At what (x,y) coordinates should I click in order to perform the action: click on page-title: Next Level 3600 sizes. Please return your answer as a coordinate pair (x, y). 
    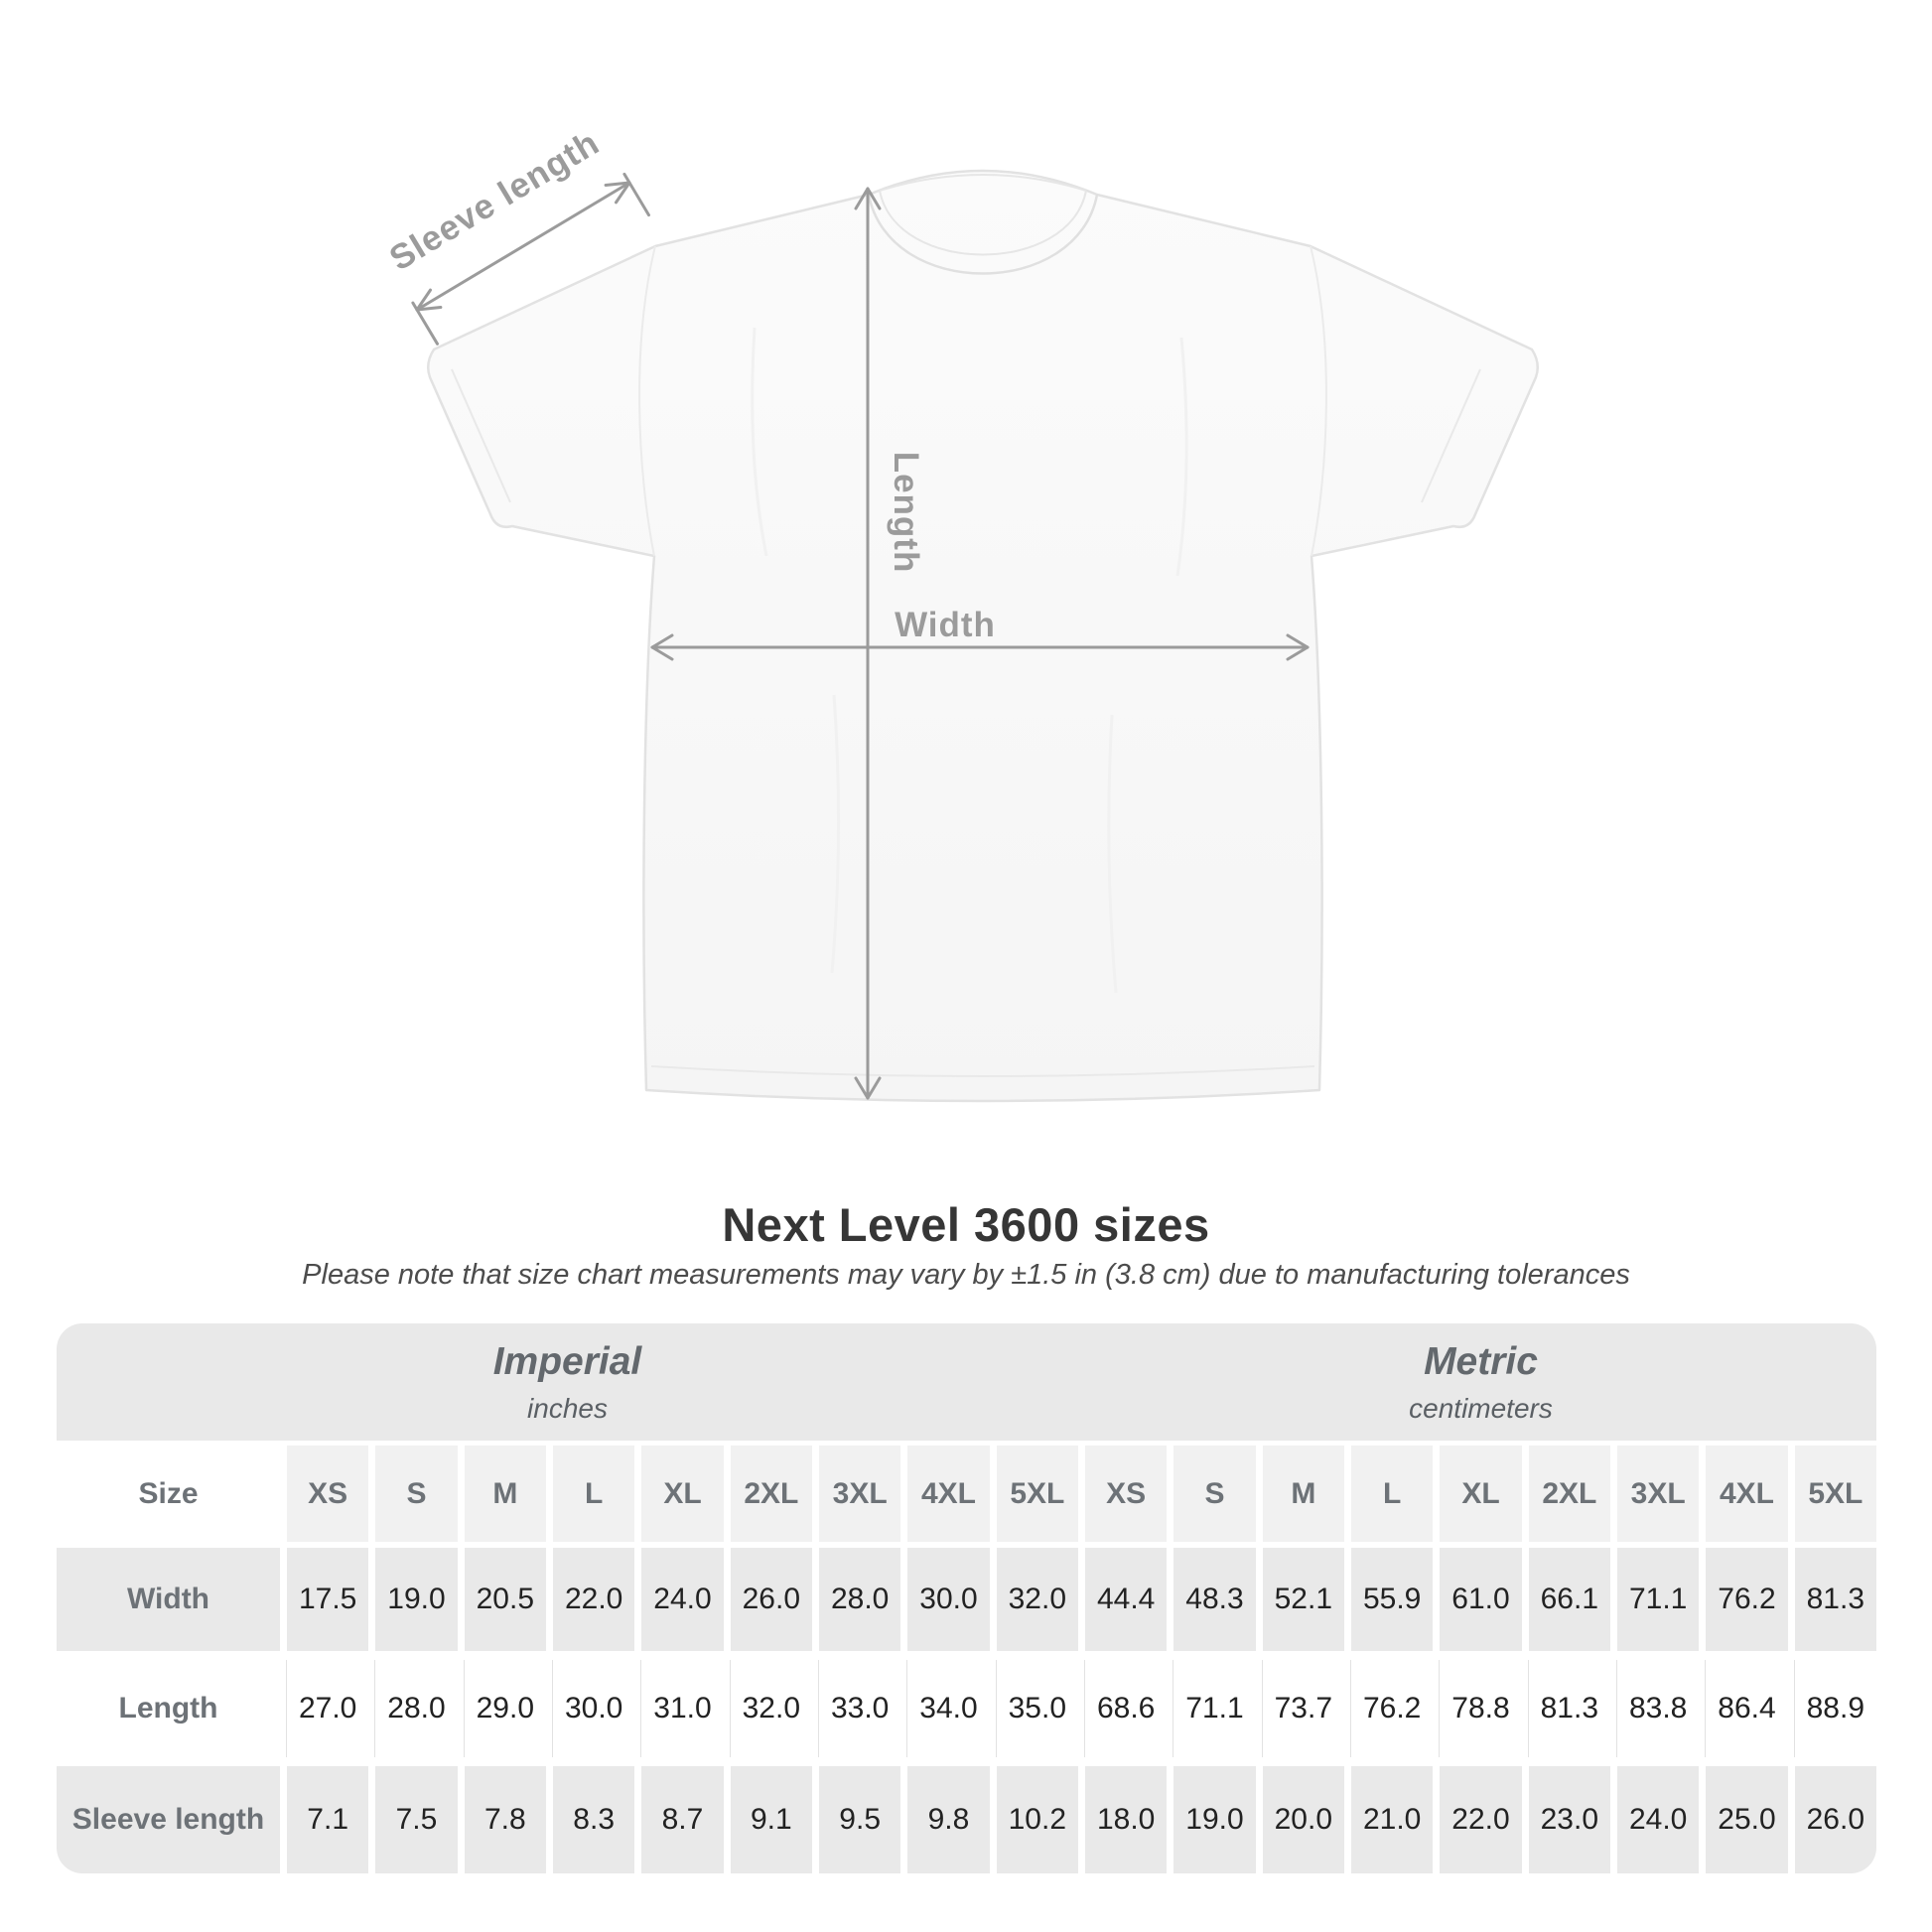
    Looking at the image, I should click on (966, 1225).